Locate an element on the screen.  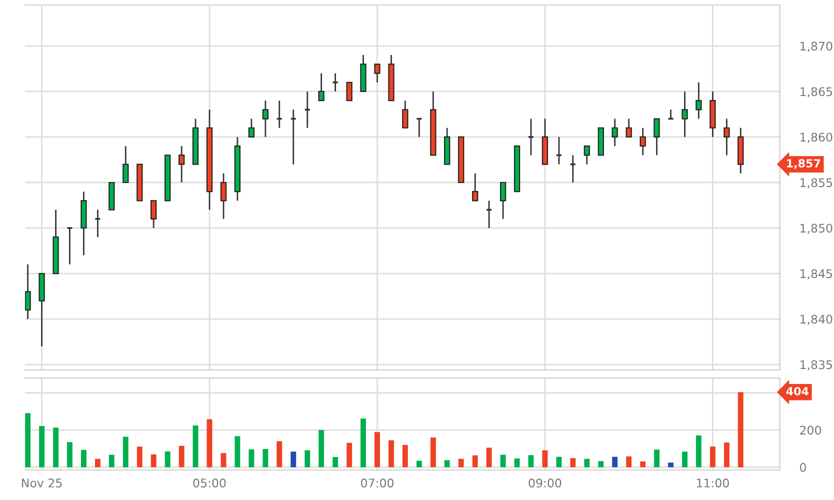
y-tick-label: 1,865 is located at coordinates (816, 92).